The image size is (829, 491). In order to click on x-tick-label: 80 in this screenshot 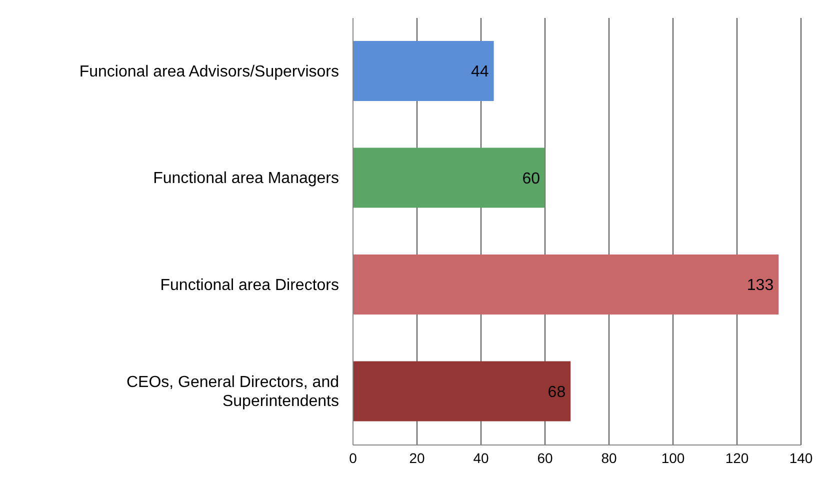, I will do `click(609, 458)`.